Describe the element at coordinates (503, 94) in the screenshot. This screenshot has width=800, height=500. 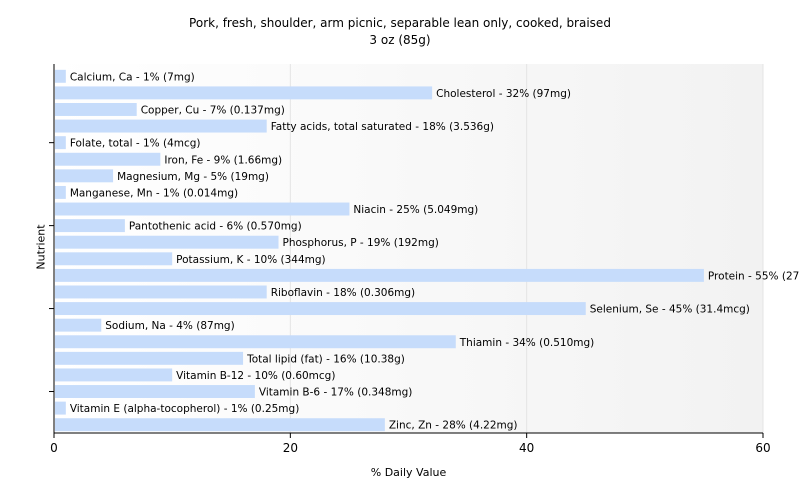
I see `data-label: Cholesterol - 32% (97mg)` at that location.